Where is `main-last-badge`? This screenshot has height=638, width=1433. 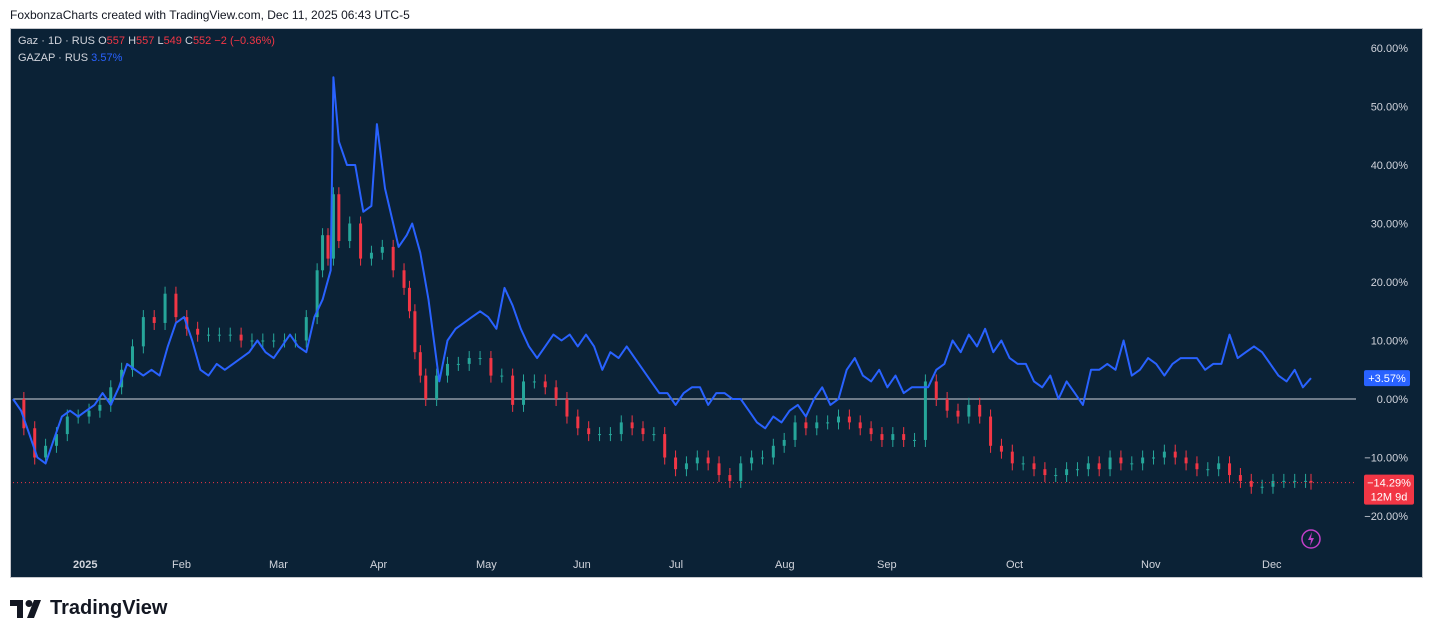 main-last-badge is located at coordinates (1389, 489).